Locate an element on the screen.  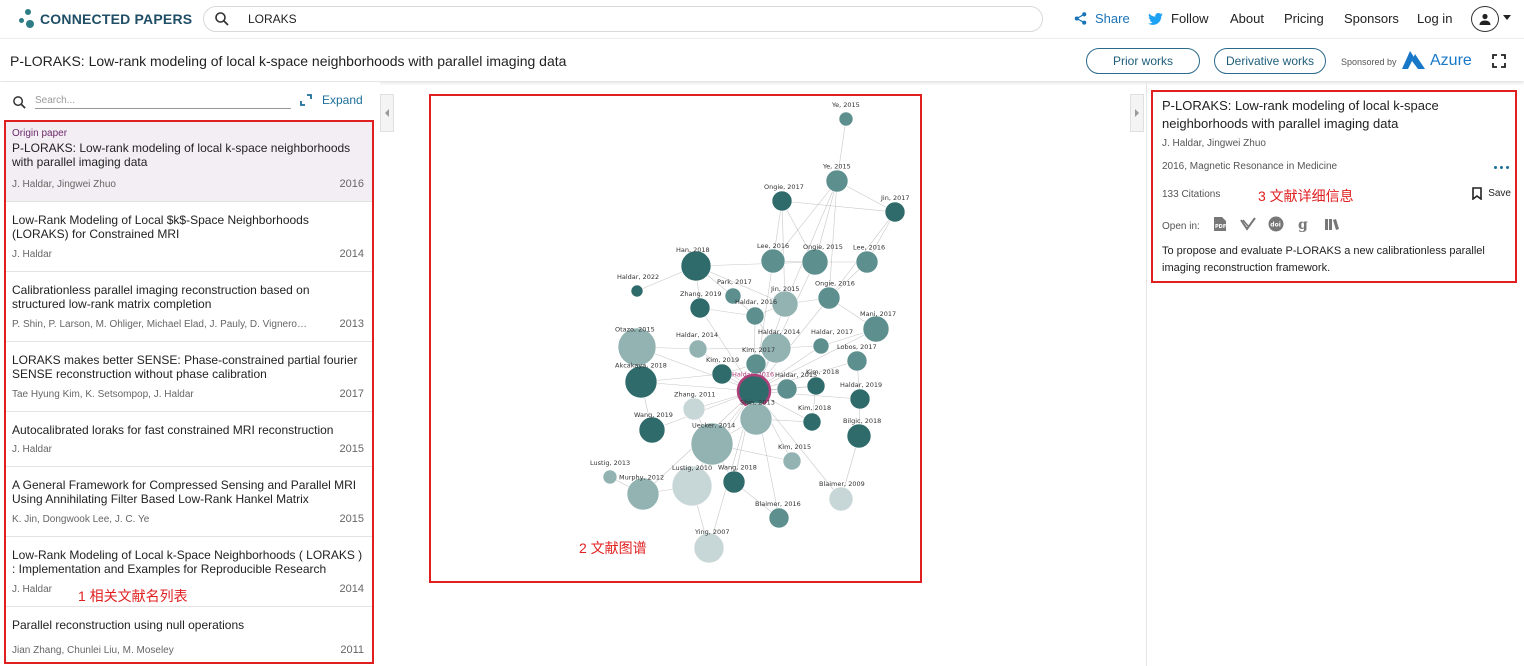
graph-node: Blaimer, 2016 is located at coordinates (778, 514).